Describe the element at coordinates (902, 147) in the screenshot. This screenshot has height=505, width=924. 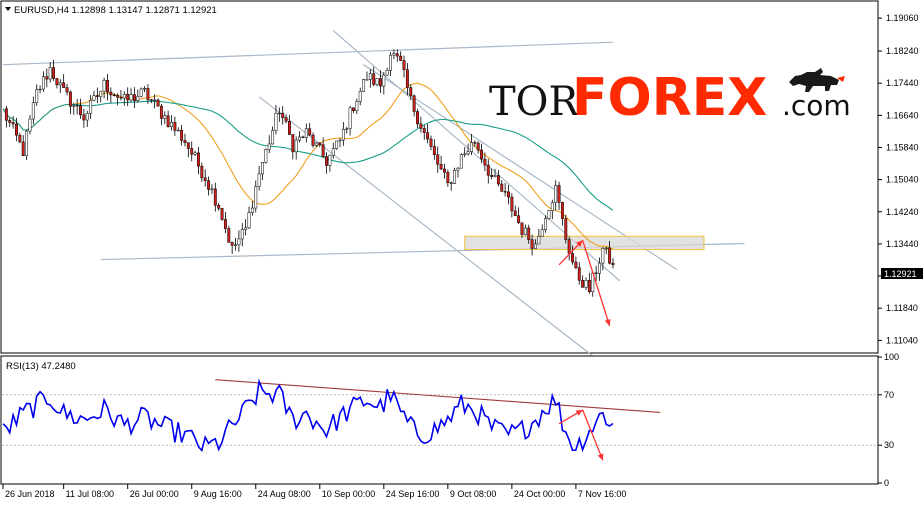
I see `price-tick-label: 1.15840` at that location.